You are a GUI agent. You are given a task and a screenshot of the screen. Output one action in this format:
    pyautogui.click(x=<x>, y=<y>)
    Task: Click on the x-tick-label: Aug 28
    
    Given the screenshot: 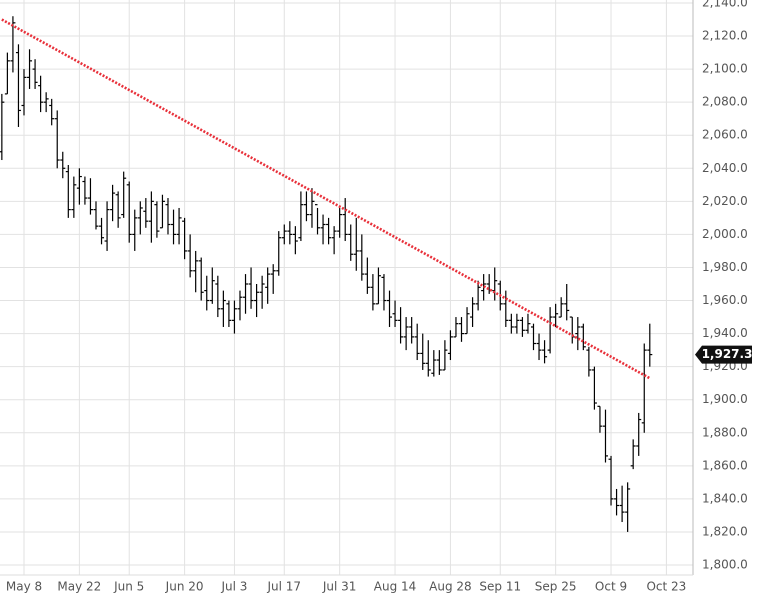 What is the action you would take?
    pyautogui.click(x=450, y=587)
    